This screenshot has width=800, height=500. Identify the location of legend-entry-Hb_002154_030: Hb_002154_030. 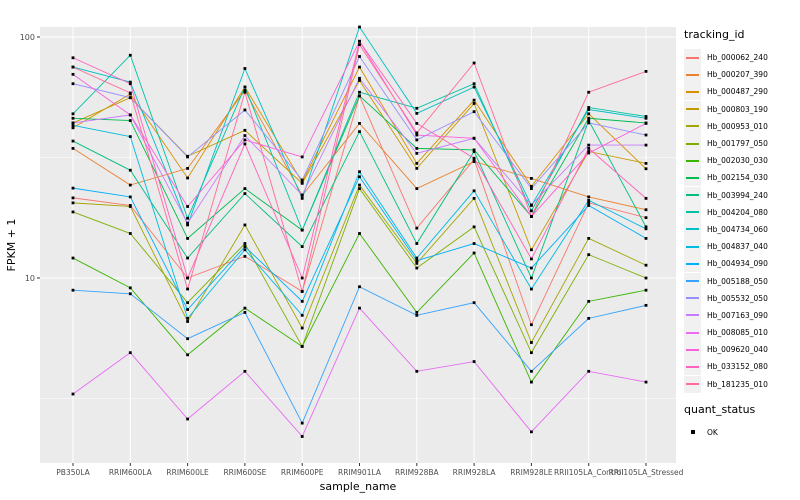
(741, 178).